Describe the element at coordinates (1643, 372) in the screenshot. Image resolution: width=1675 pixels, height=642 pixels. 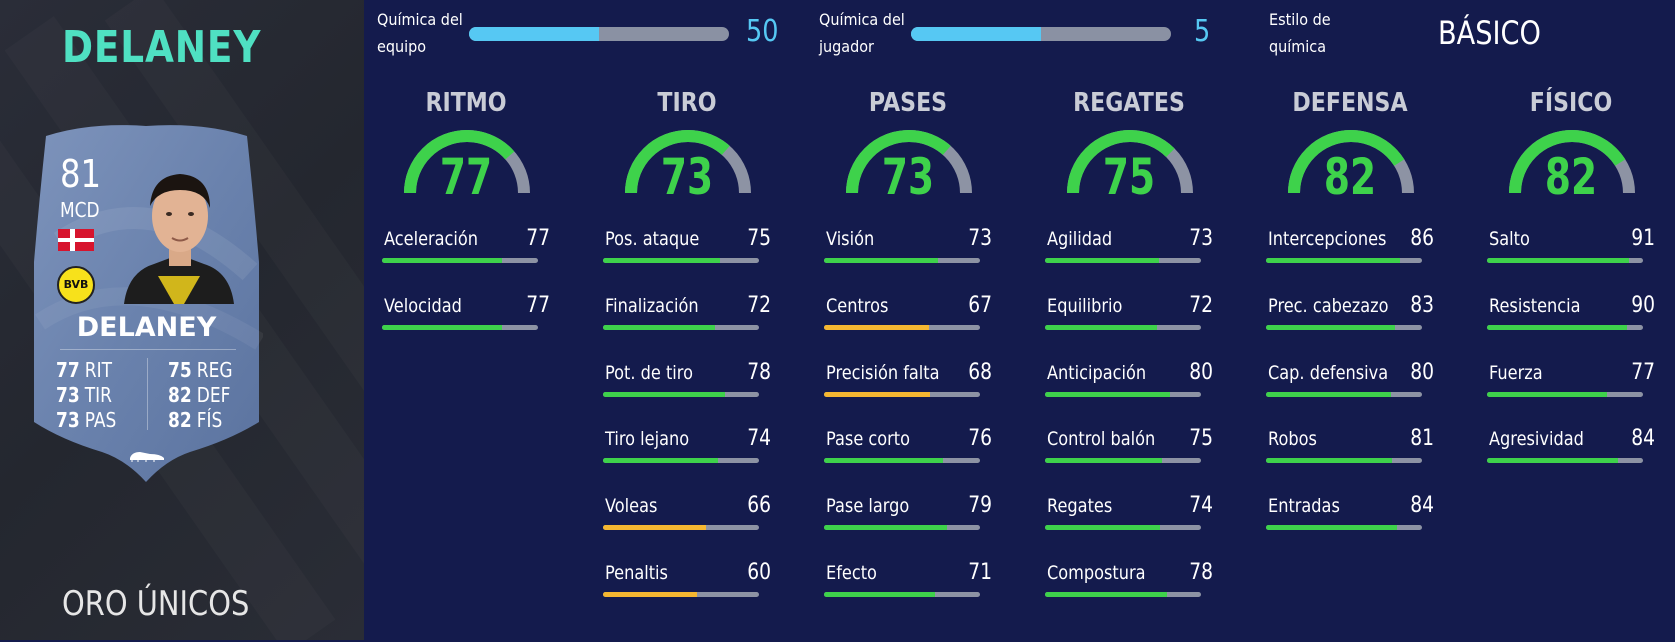
I see `attribute-value: 77` at that location.